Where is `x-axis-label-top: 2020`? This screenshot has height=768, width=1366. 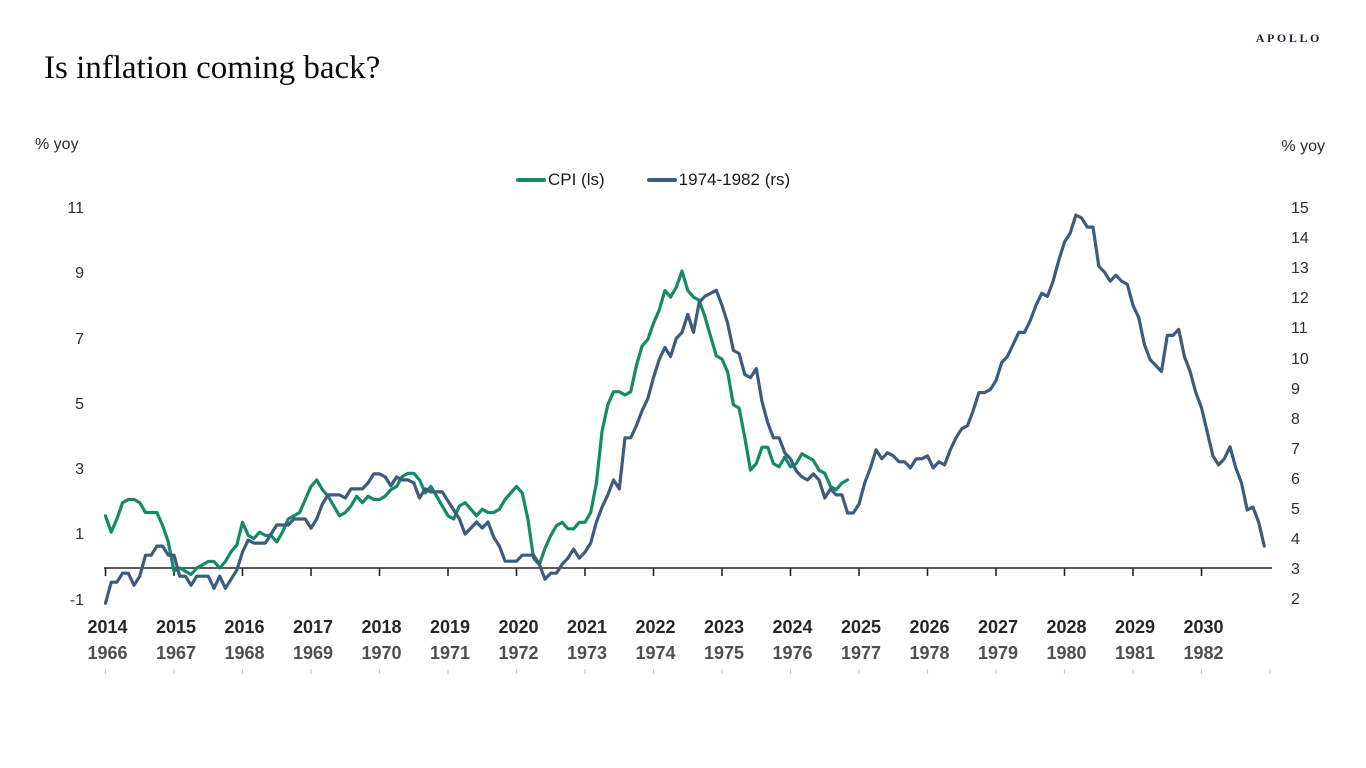
x-axis-label-top: 2020 is located at coordinates (518, 627).